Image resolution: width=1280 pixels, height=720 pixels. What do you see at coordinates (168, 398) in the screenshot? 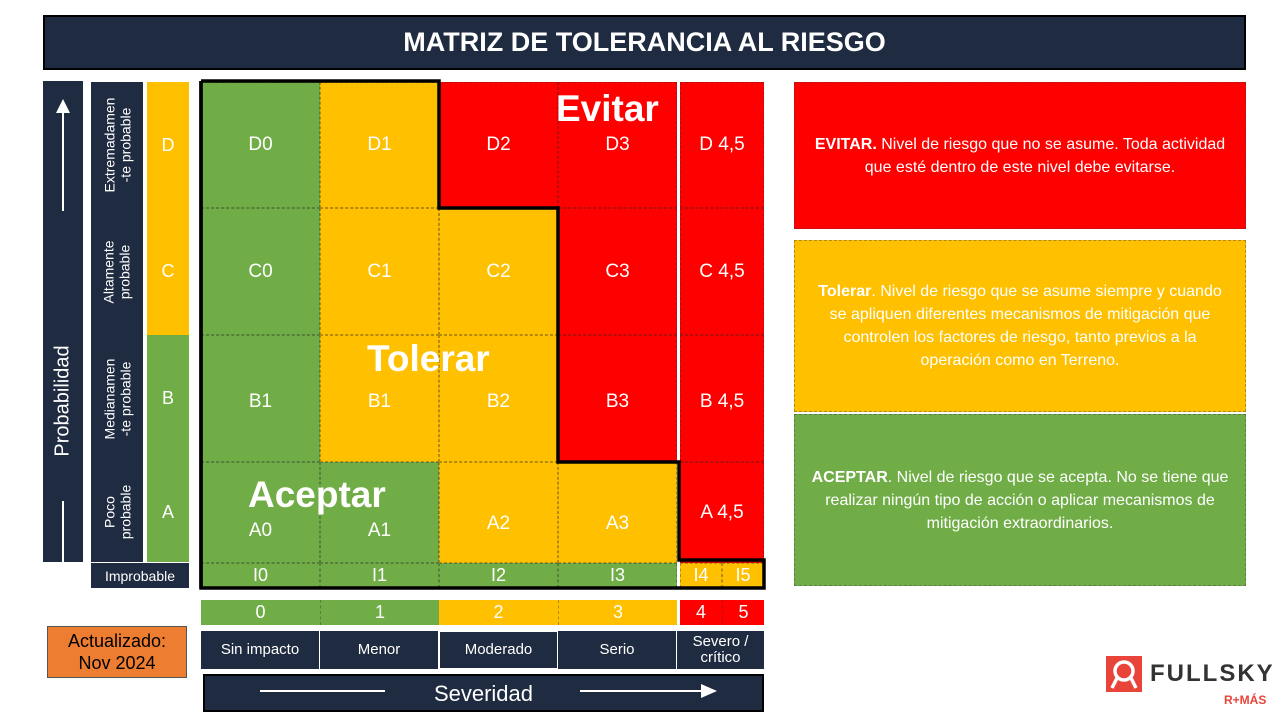
I see `prob-code-b: B` at bounding box center [168, 398].